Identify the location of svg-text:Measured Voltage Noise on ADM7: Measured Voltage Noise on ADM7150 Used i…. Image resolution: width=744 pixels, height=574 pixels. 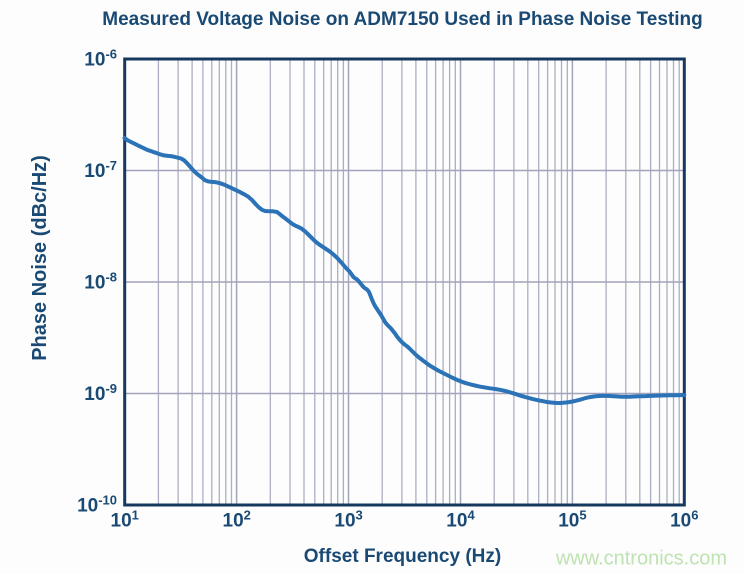
(402, 19).